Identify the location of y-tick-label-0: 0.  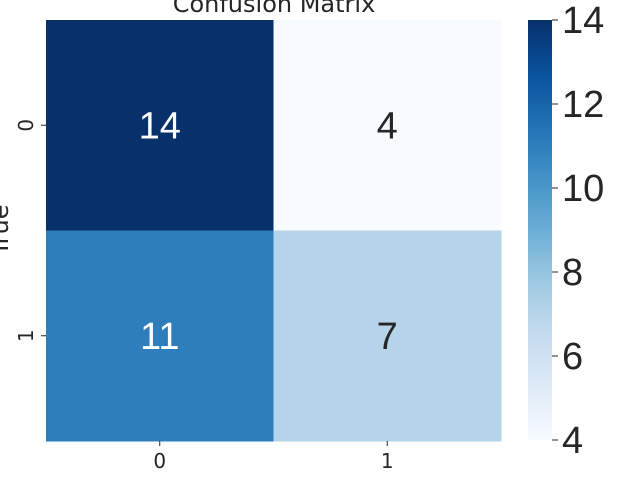
(26, 125).